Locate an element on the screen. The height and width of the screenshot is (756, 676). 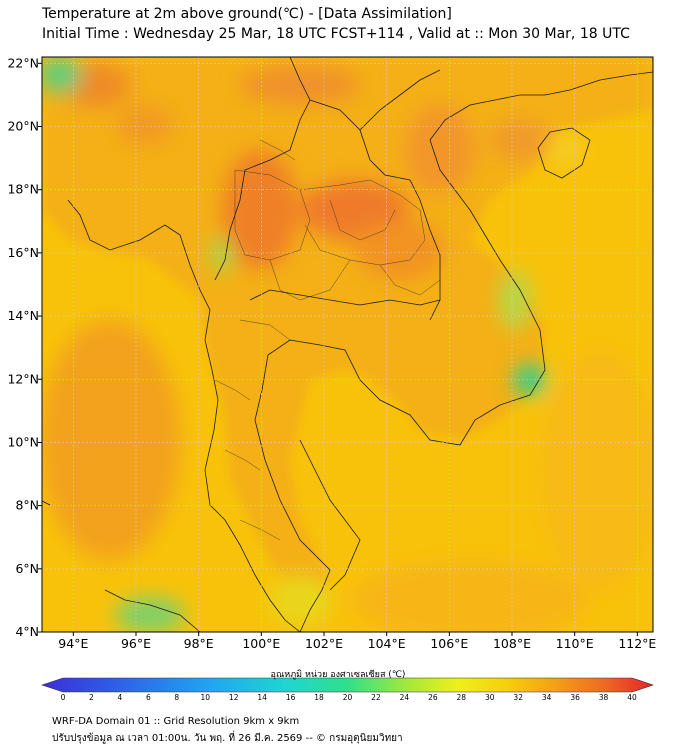
colorbar-tick-label: 20 is located at coordinates (348, 696).